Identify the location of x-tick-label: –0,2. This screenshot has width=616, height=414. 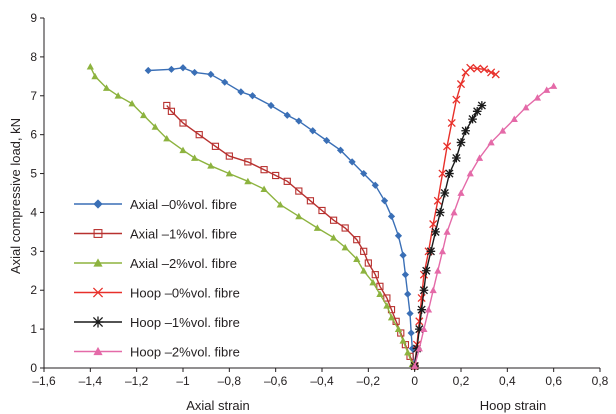
(369, 381).